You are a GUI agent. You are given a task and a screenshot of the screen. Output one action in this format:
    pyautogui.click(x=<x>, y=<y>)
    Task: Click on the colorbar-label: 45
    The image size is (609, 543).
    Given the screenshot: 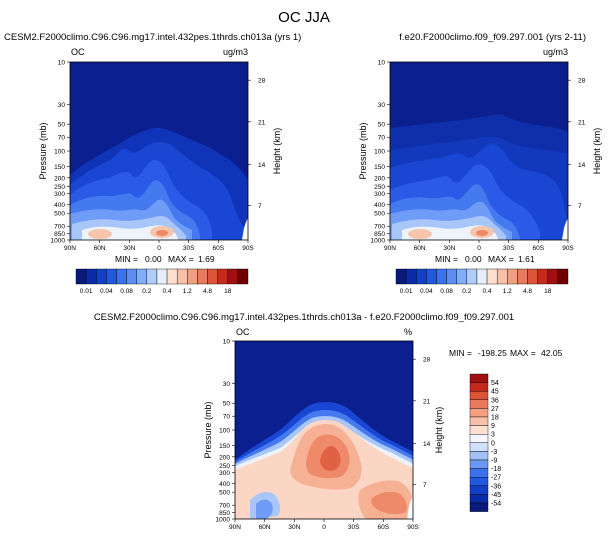 What is the action you would take?
    pyautogui.click(x=495, y=392)
    